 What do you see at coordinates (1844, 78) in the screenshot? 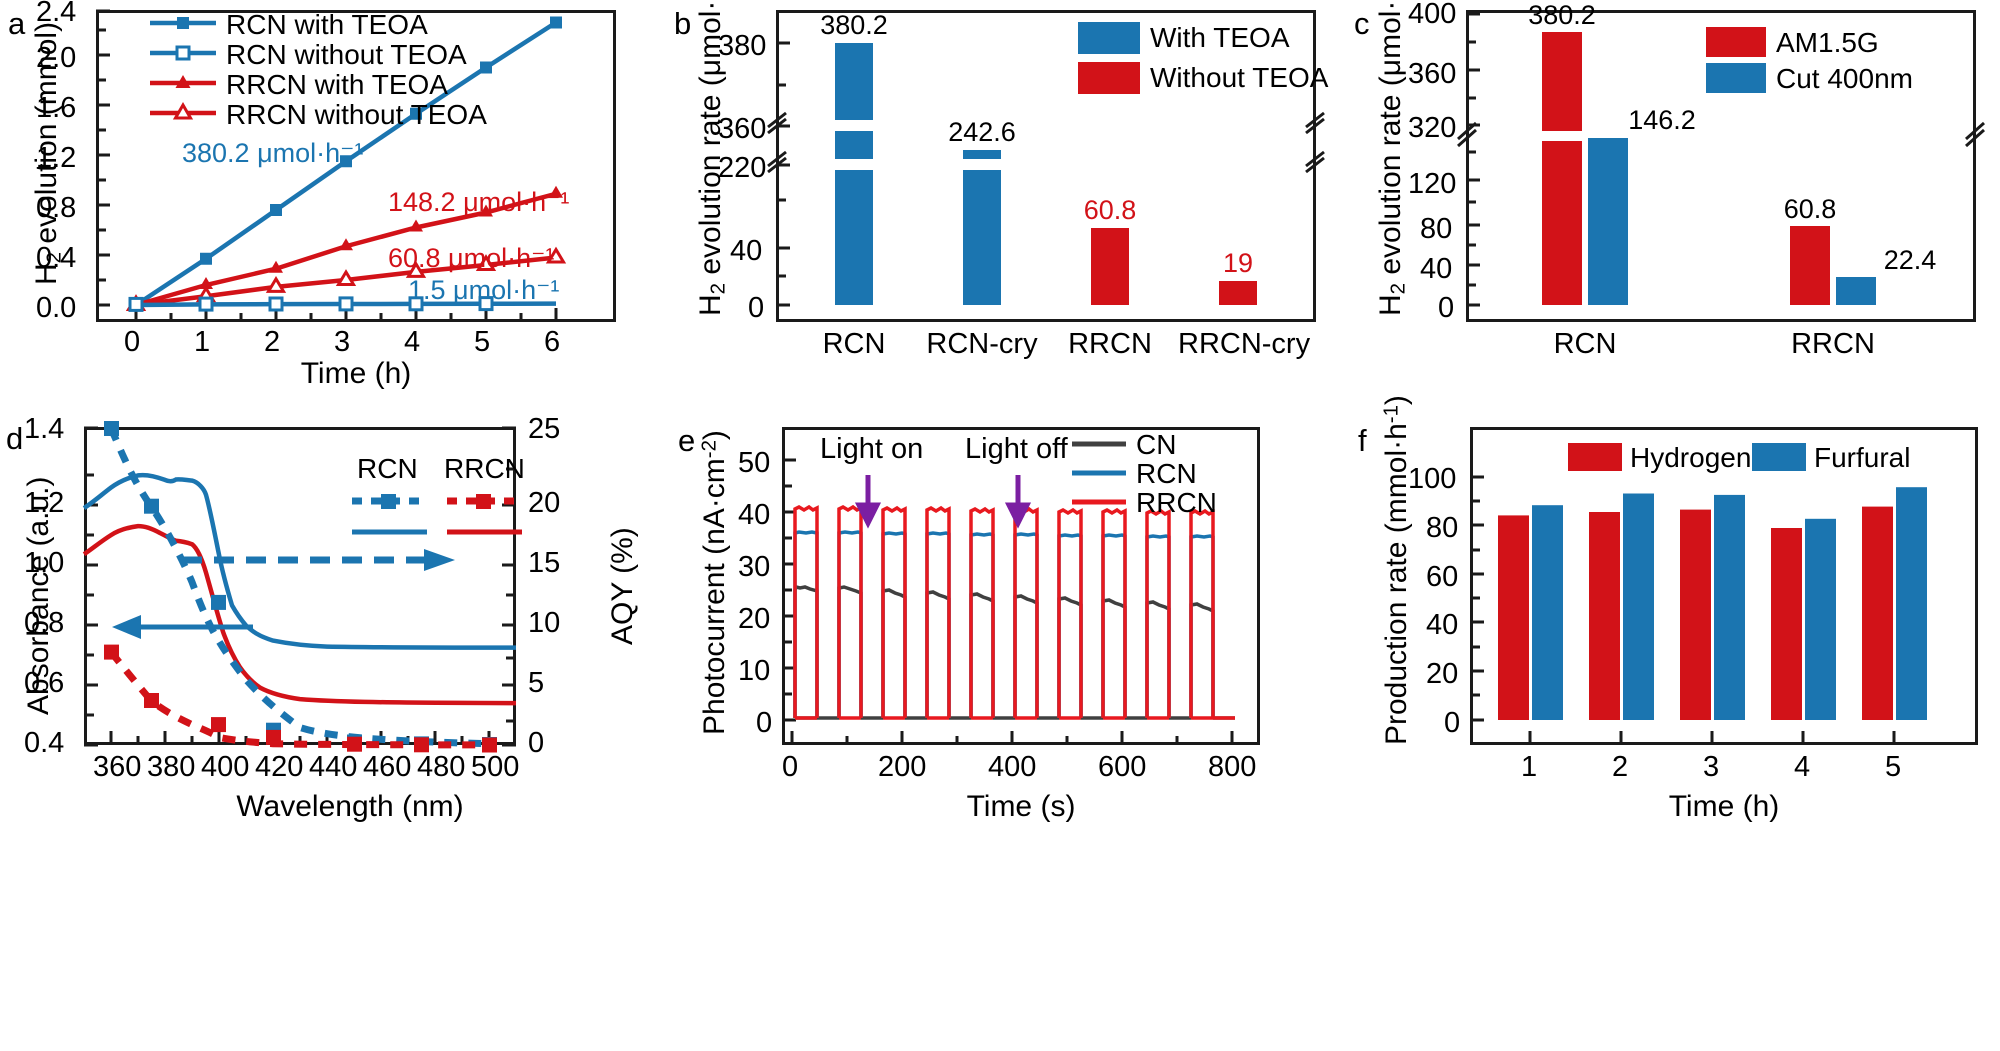
I see `panel-c-legend-label-1: Cut 400nm` at bounding box center [1844, 78].